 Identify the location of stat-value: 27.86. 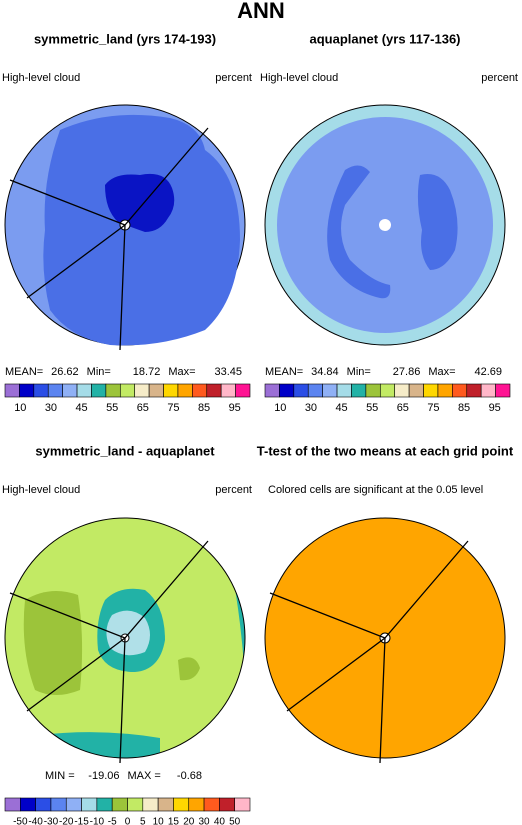
(407, 372).